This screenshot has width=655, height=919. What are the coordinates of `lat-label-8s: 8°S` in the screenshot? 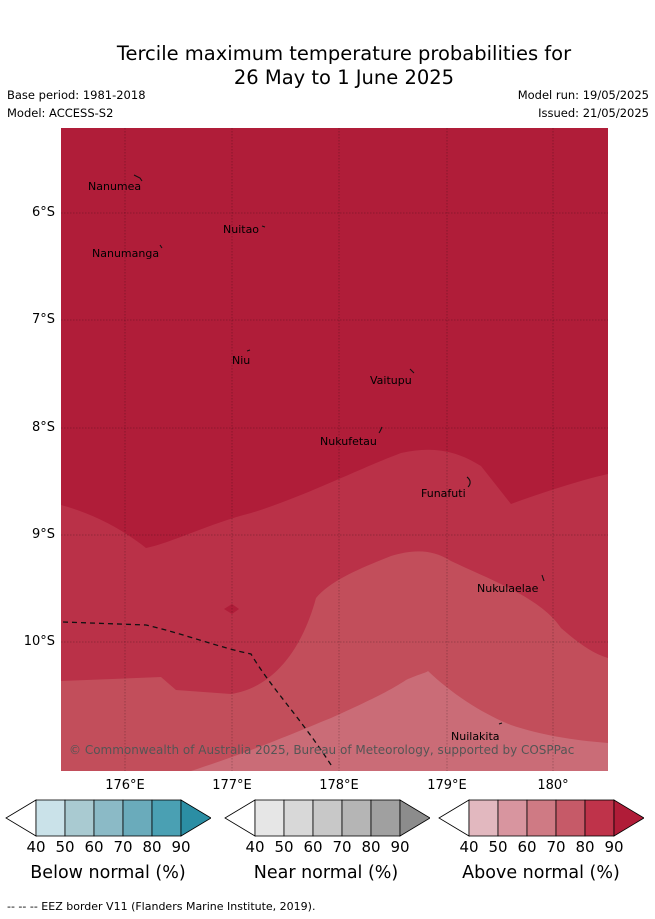 It's located at (43, 427).